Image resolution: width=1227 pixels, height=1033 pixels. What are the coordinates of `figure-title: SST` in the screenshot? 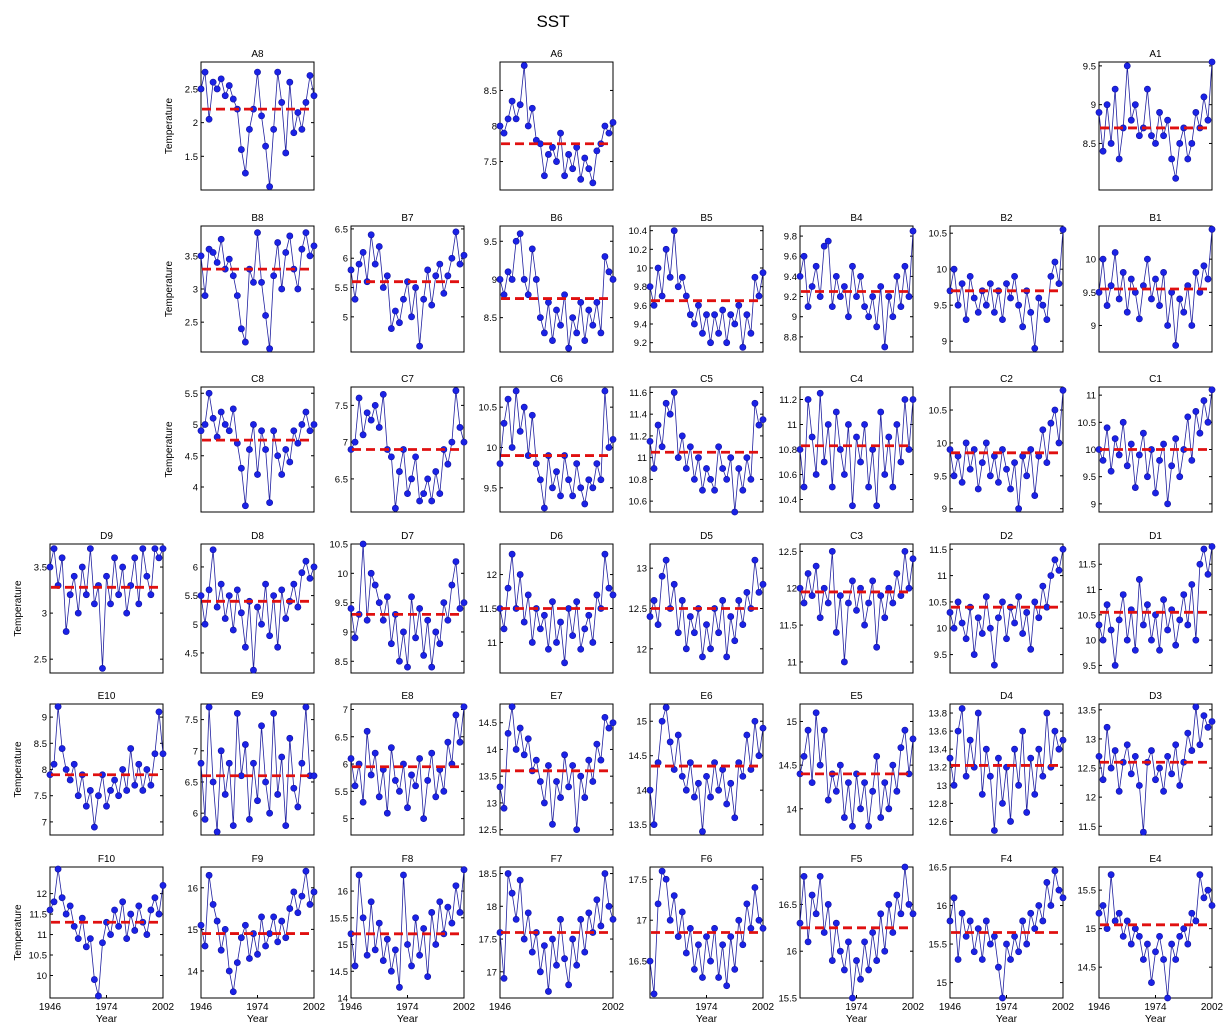 It's located at (552, 21).